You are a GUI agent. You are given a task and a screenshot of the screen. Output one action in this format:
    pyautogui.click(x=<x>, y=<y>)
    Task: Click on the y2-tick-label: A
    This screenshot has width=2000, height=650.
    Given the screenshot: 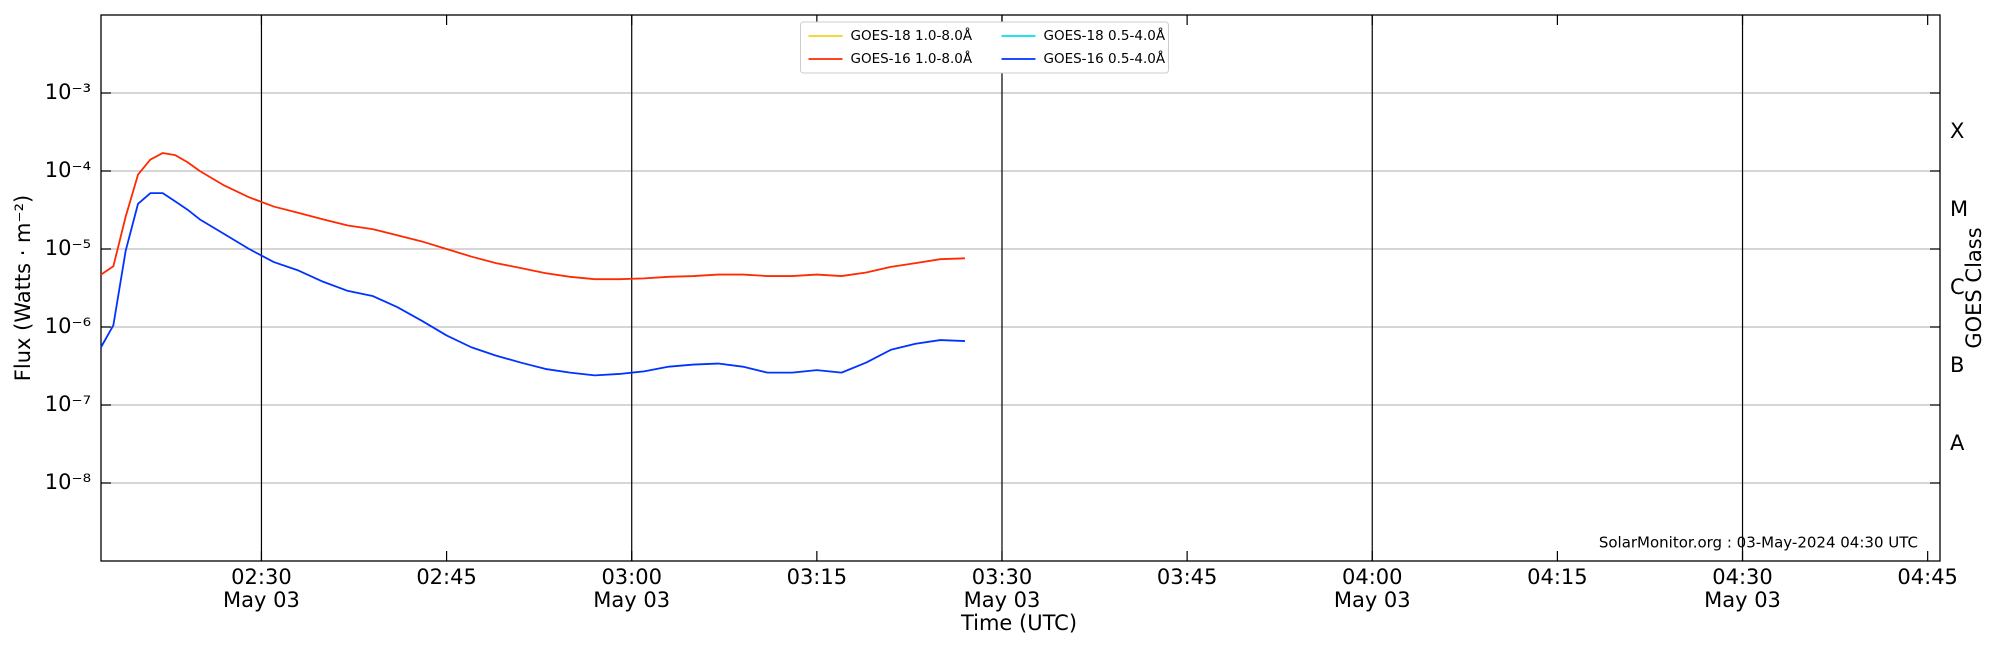 What is the action you would take?
    pyautogui.click(x=1957, y=443)
    